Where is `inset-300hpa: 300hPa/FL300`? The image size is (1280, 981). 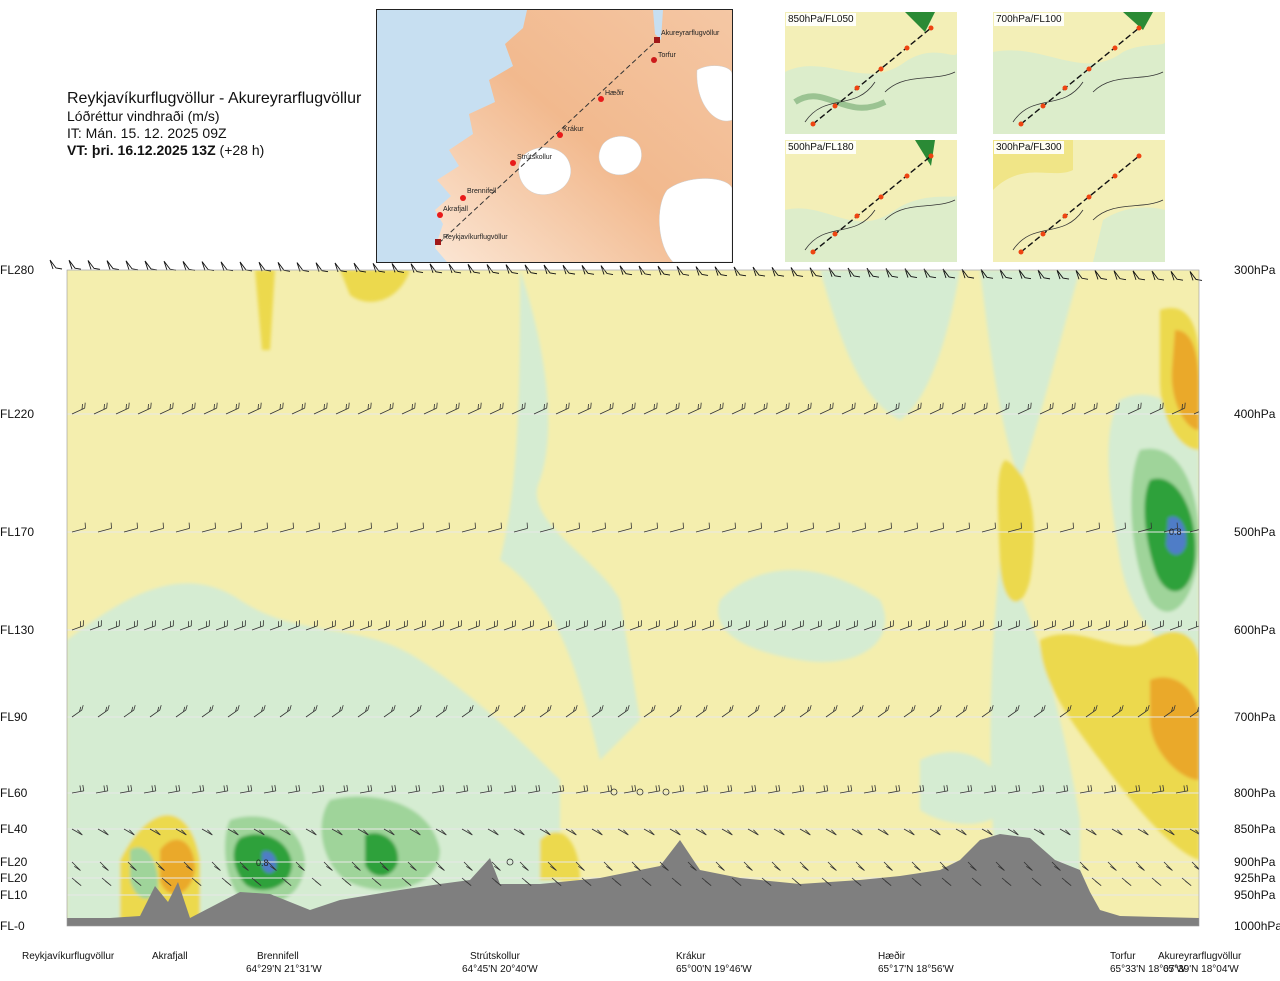
inset-300hpa: 300hPa/FL300 is located at coordinates (1079, 201).